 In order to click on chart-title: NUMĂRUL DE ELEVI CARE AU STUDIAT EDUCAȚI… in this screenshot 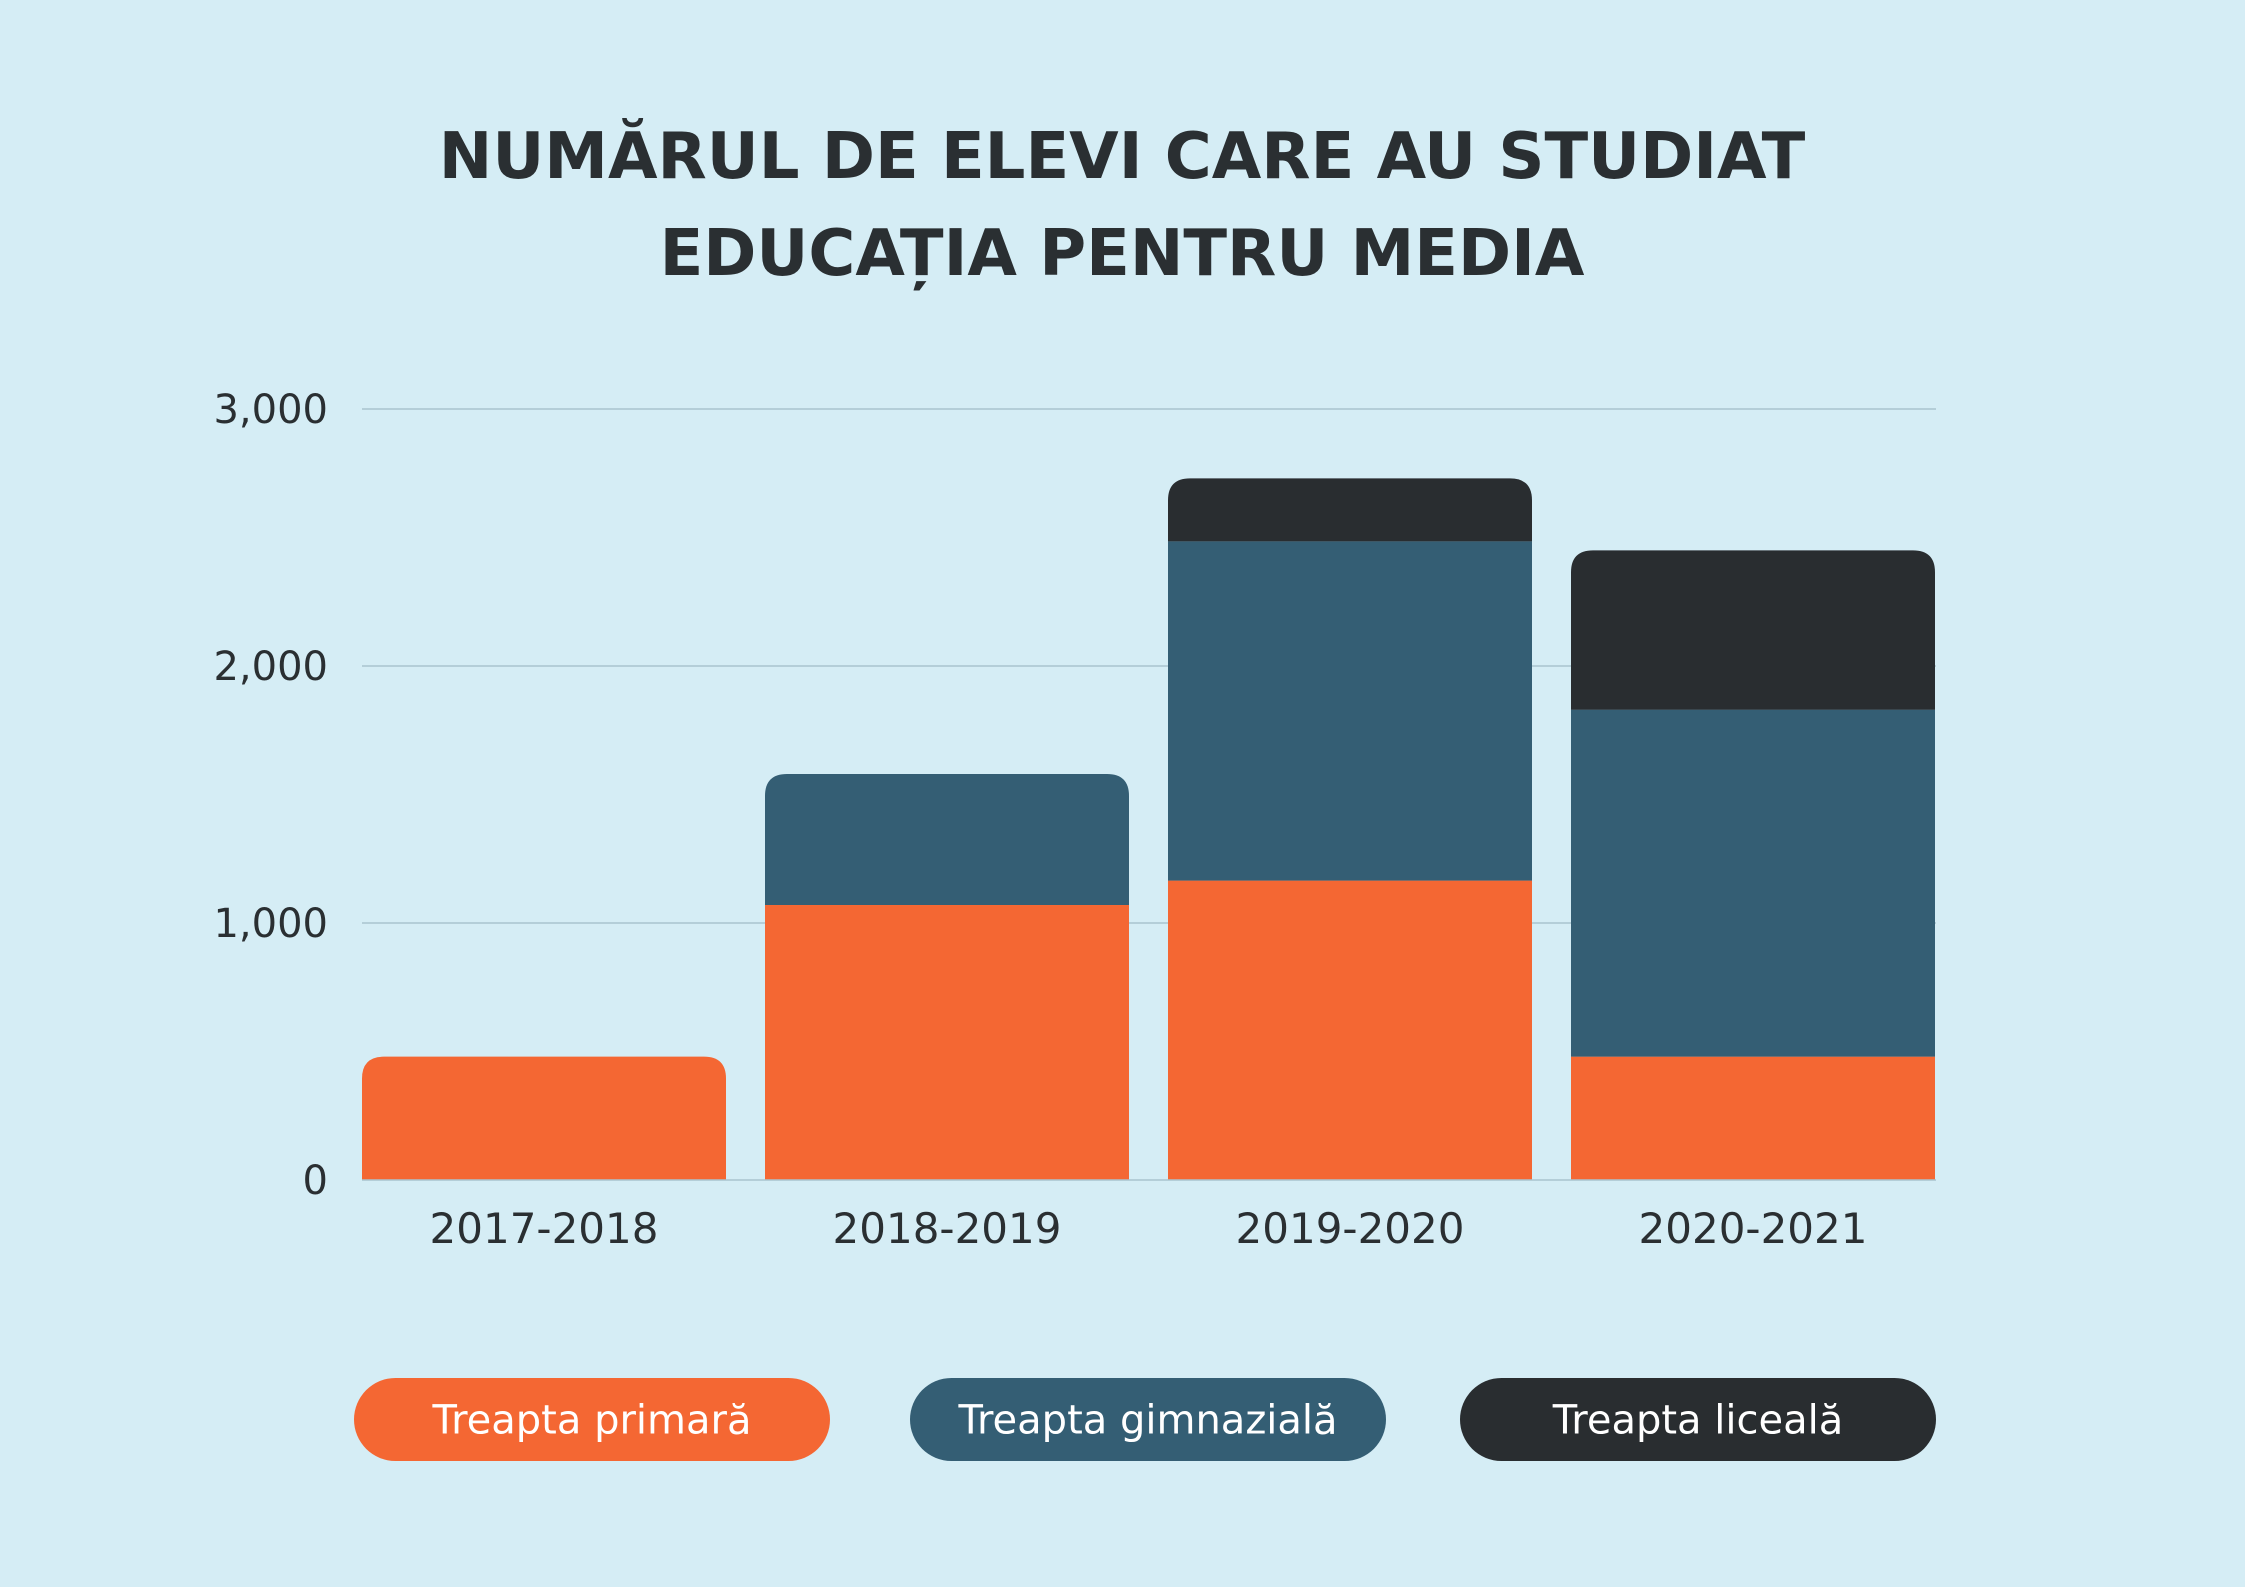, I will do `click(1122, 204)`.